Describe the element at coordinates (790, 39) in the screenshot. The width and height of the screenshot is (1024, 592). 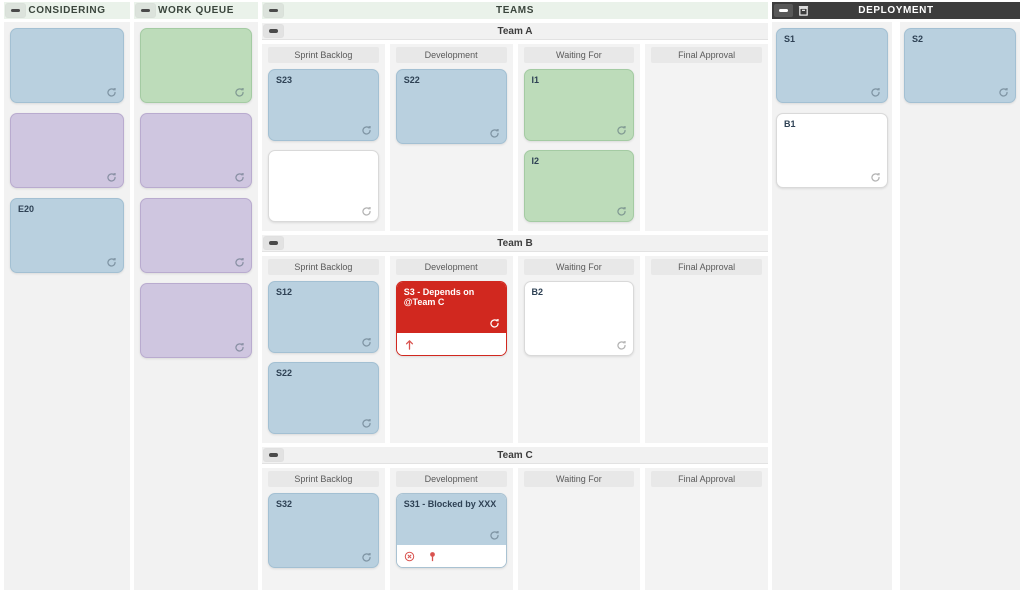
I see `card-label: S1` at that location.